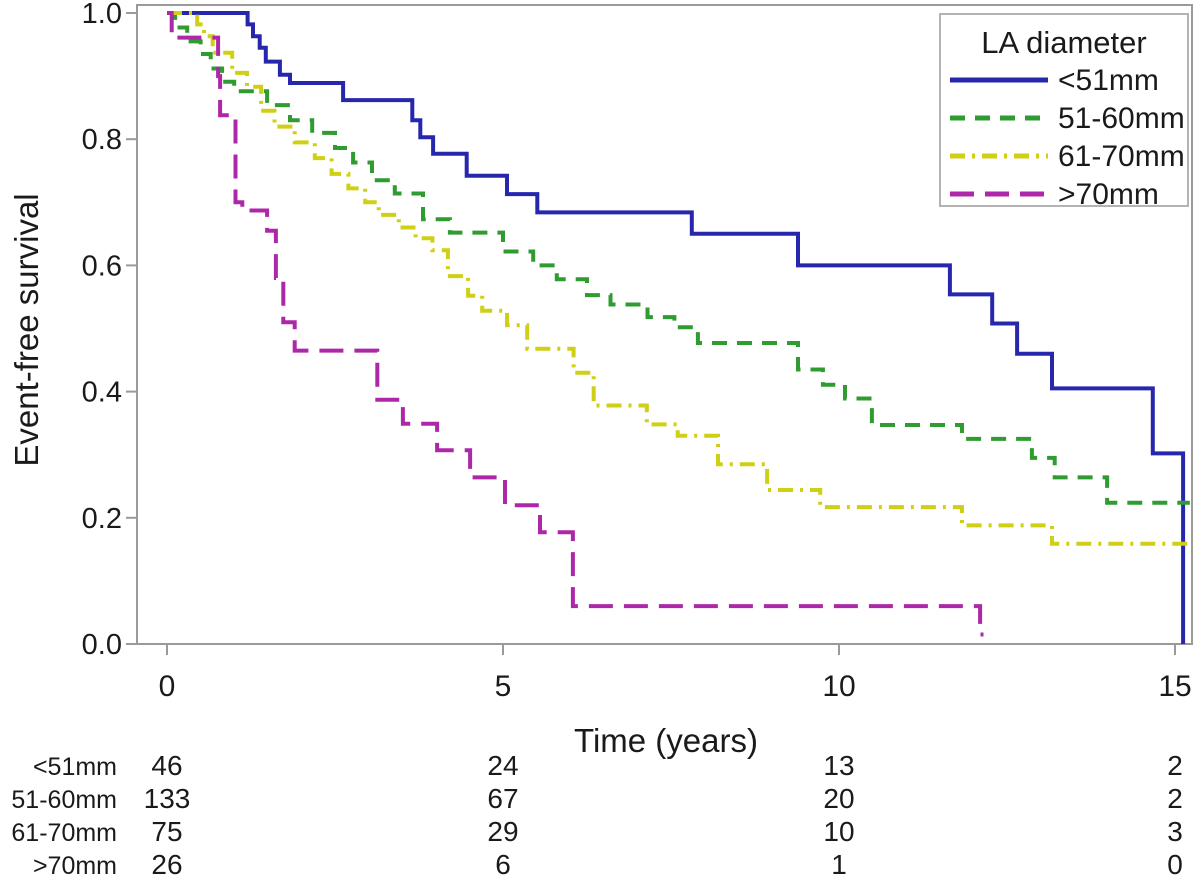 The image size is (1200, 882). What do you see at coordinates (503, 864) in the screenshot?
I see `risk-count: 6` at bounding box center [503, 864].